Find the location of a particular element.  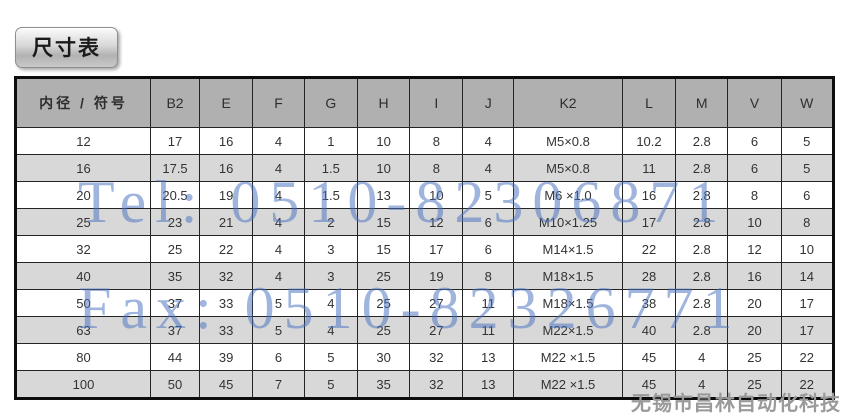

table-cell: 39 is located at coordinates (226, 357).